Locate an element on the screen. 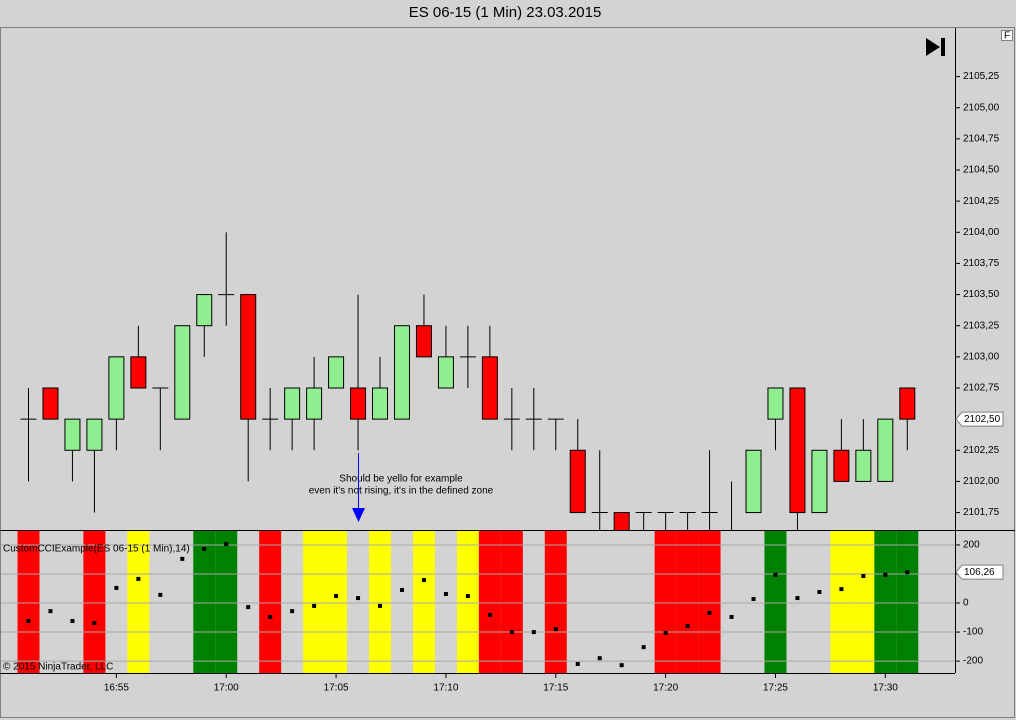 This screenshot has height=720, width=1016. f-box-text: F is located at coordinates (1007, 36).